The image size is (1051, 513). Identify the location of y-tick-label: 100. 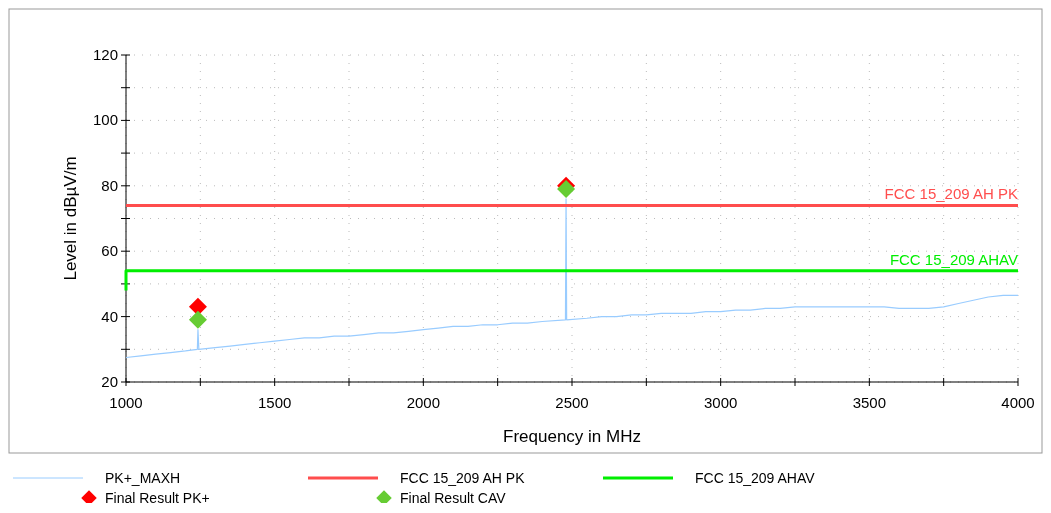
(105, 120).